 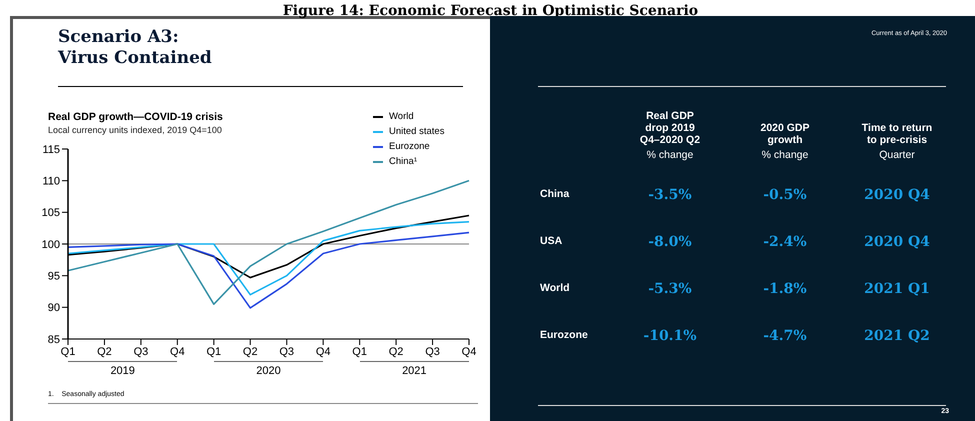 I want to click on text: -8.0%, so click(x=670, y=242).